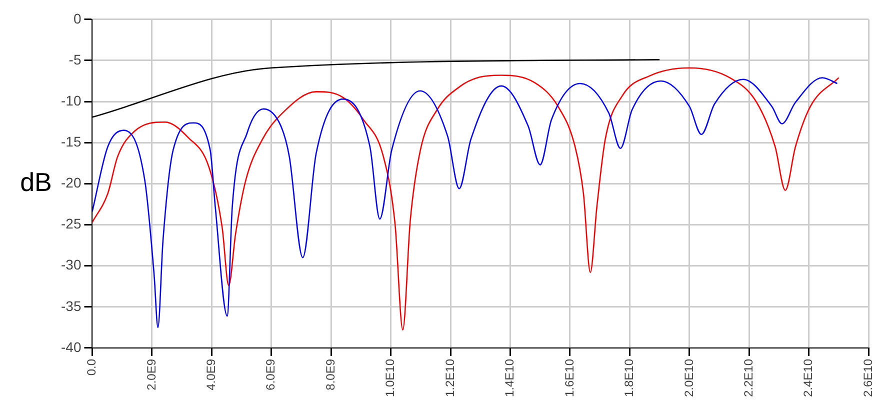 The width and height of the screenshot is (894, 408). I want to click on y-tick-label: -5, so click(75, 59).